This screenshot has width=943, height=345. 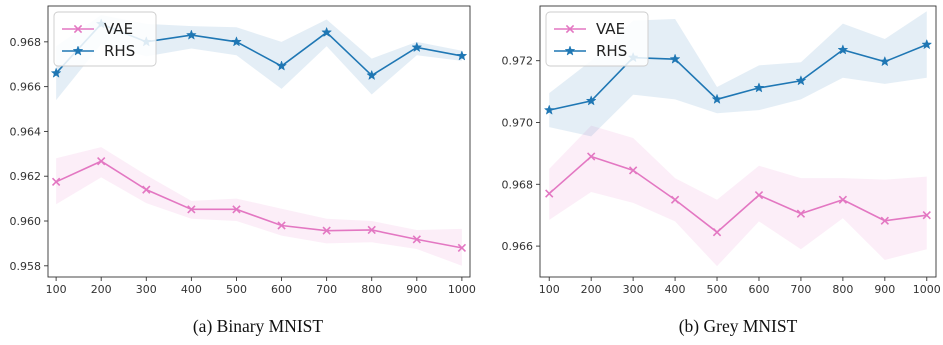 I want to click on y-tick-label: 0.972, so click(x=518, y=61).